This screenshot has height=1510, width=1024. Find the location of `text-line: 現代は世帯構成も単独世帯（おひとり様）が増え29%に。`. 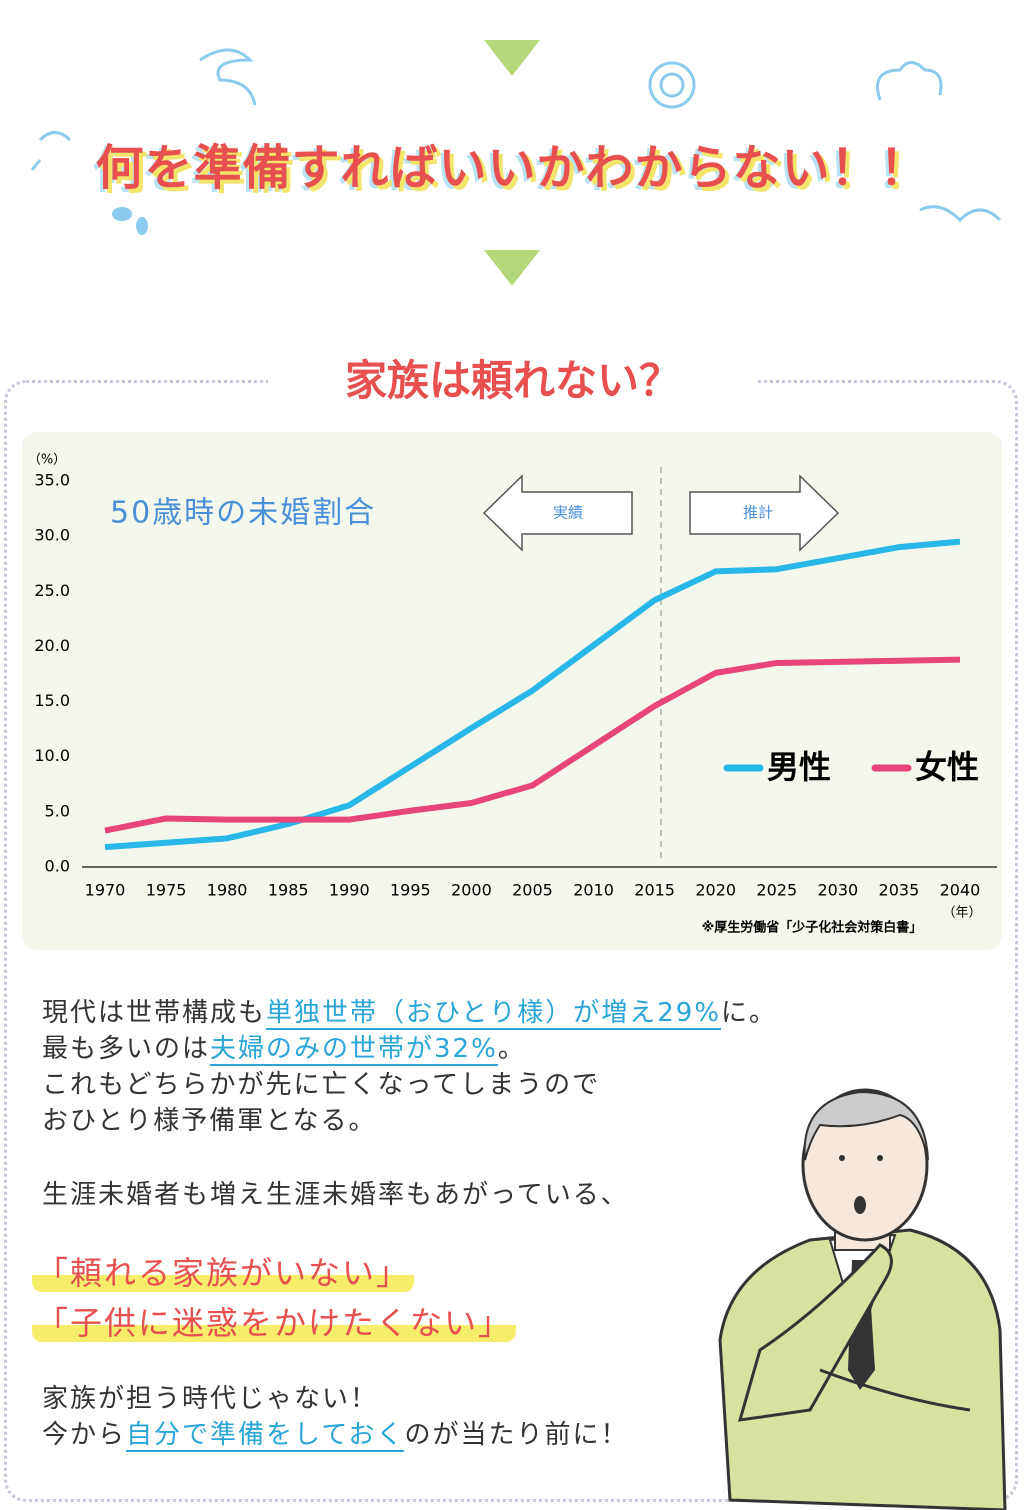

text-line: 現代は世帯構成も単独世帯（おひとり様）が増え29%に。 is located at coordinates (410, 1011).